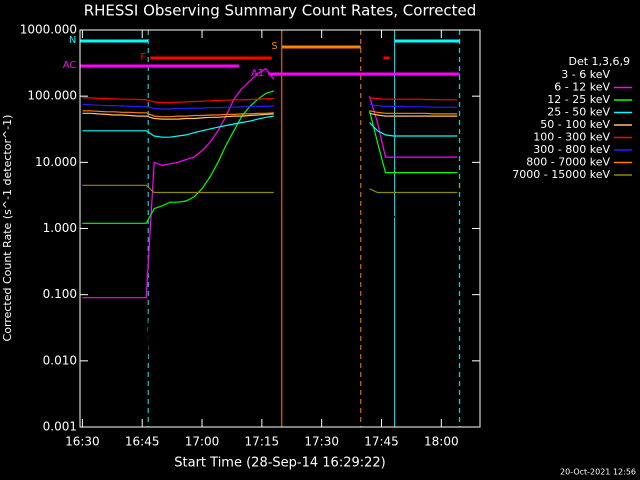 The height and width of the screenshot is (480, 640). I want to click on legend-label: 300 - 800 keV, so click(571, 149).